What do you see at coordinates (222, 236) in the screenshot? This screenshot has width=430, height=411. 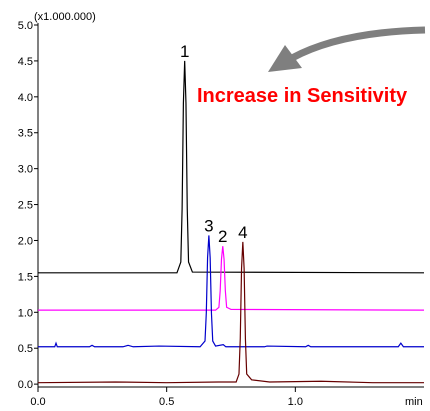 I see `peak-label: 2` at bounding box center [222, 236].